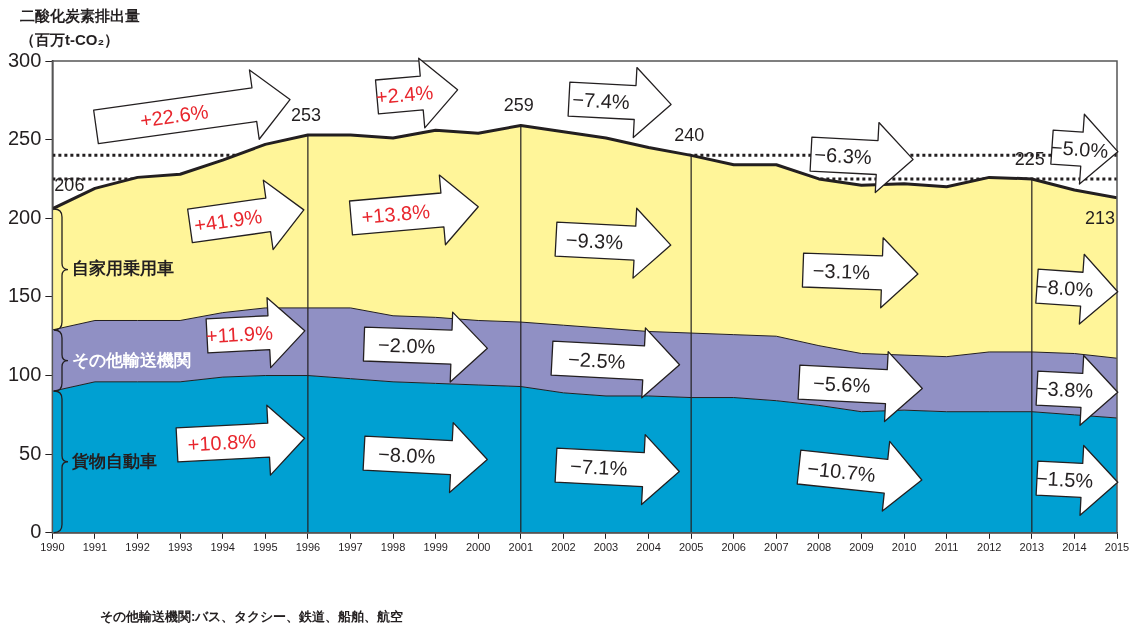 The width and height of the screenshot is (1145, 630). What do you see at coordinates (648, 547) in the screenshot?
I see `x-tick-label: 2004` at bounding box center [648, 547].